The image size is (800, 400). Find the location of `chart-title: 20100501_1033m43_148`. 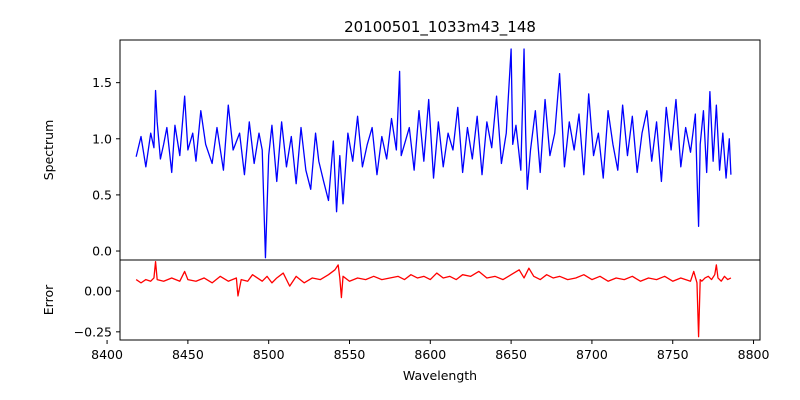

chart-title: 20100501_1033m43_148 is located at coordinates (440, 27).